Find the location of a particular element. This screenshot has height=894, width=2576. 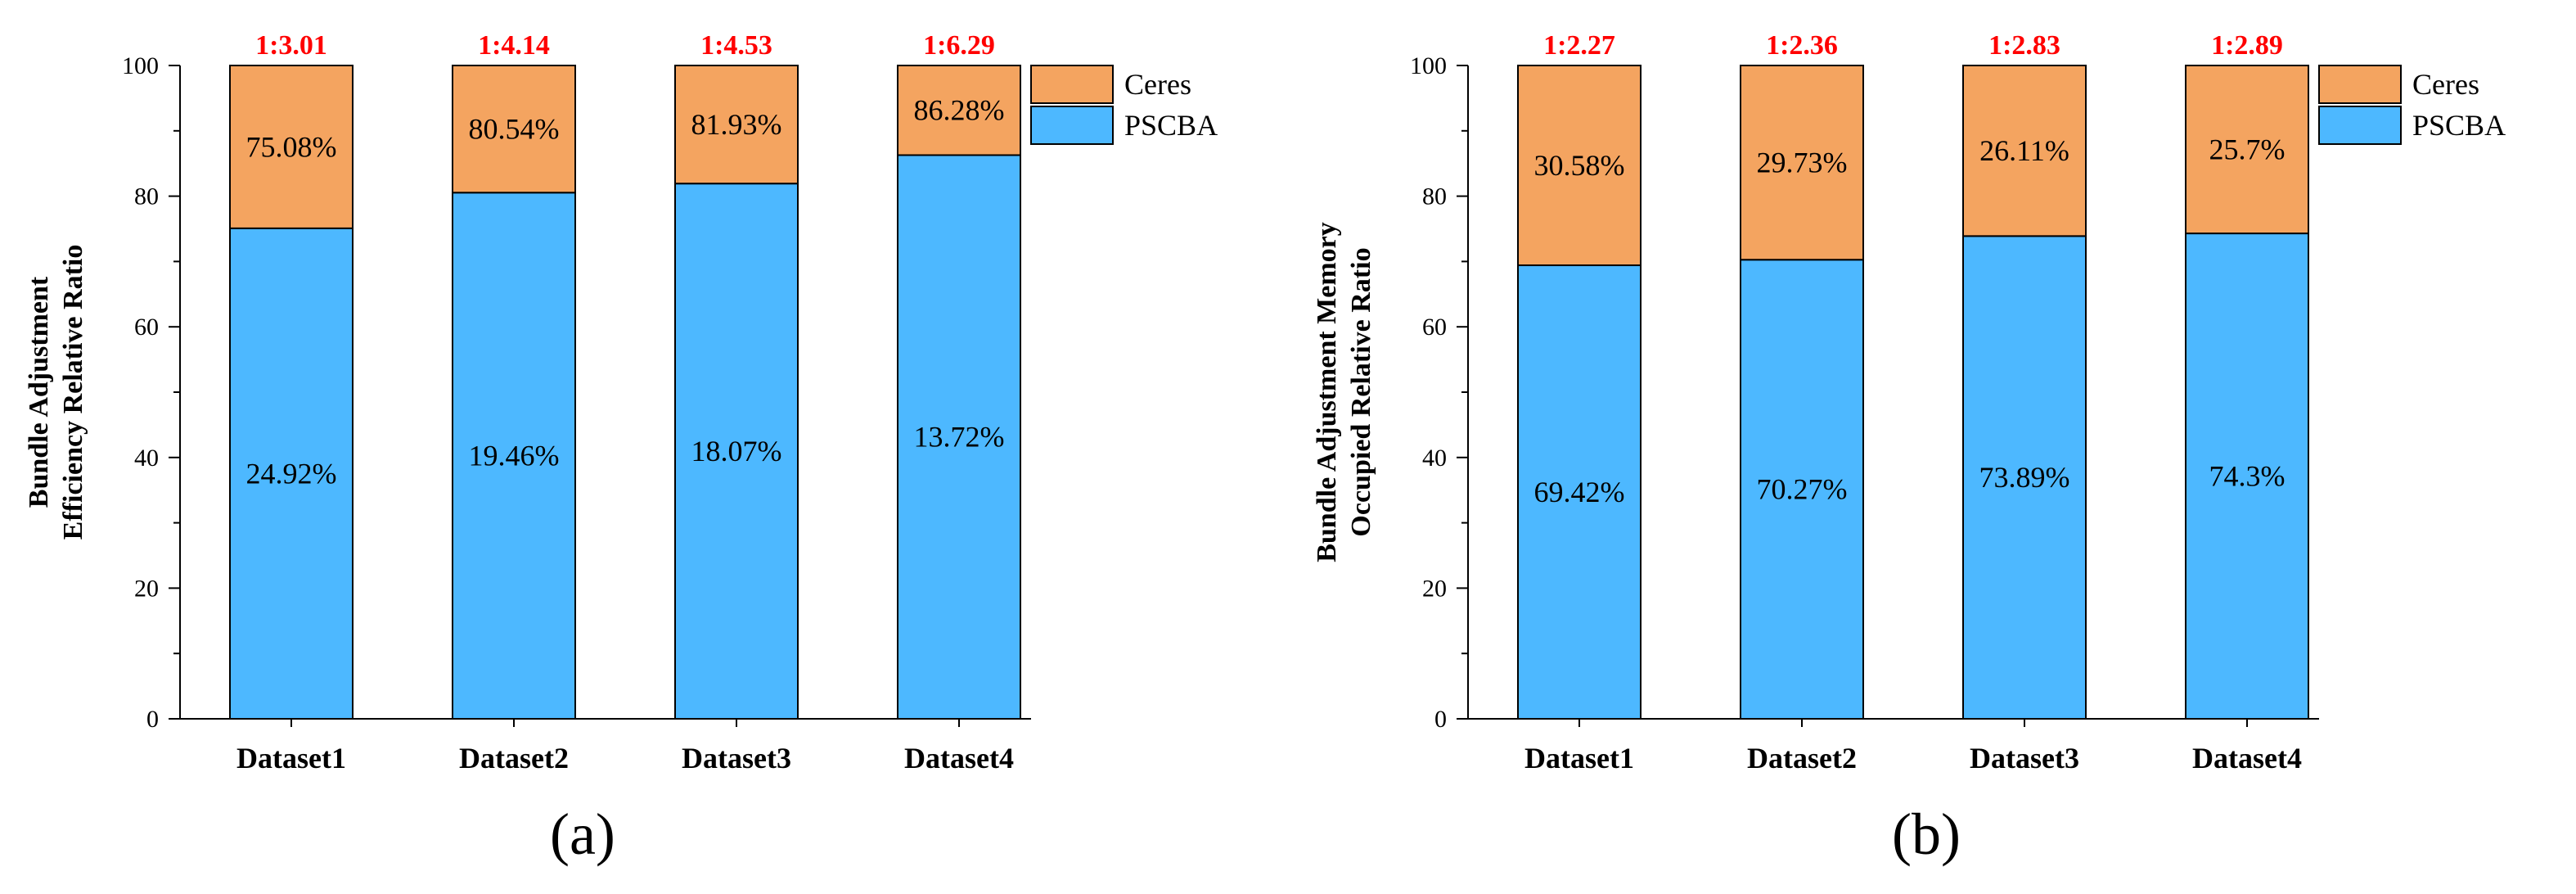

bar-label-upper: 75.08% is located at coordinates (291, 146).